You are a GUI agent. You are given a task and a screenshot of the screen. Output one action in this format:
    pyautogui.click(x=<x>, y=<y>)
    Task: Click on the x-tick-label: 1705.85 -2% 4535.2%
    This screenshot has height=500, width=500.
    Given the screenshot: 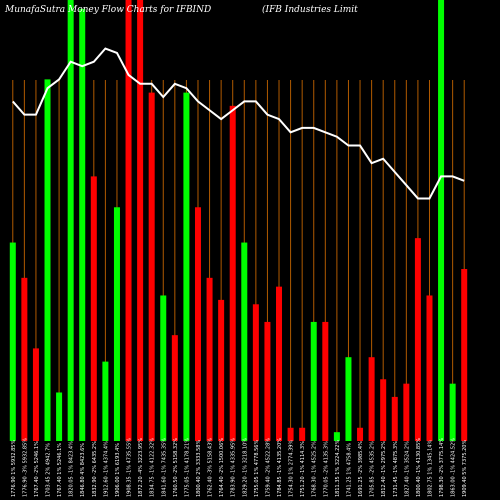 What is the action you would take?
    pyautogui.click(x=373, y=469)
    